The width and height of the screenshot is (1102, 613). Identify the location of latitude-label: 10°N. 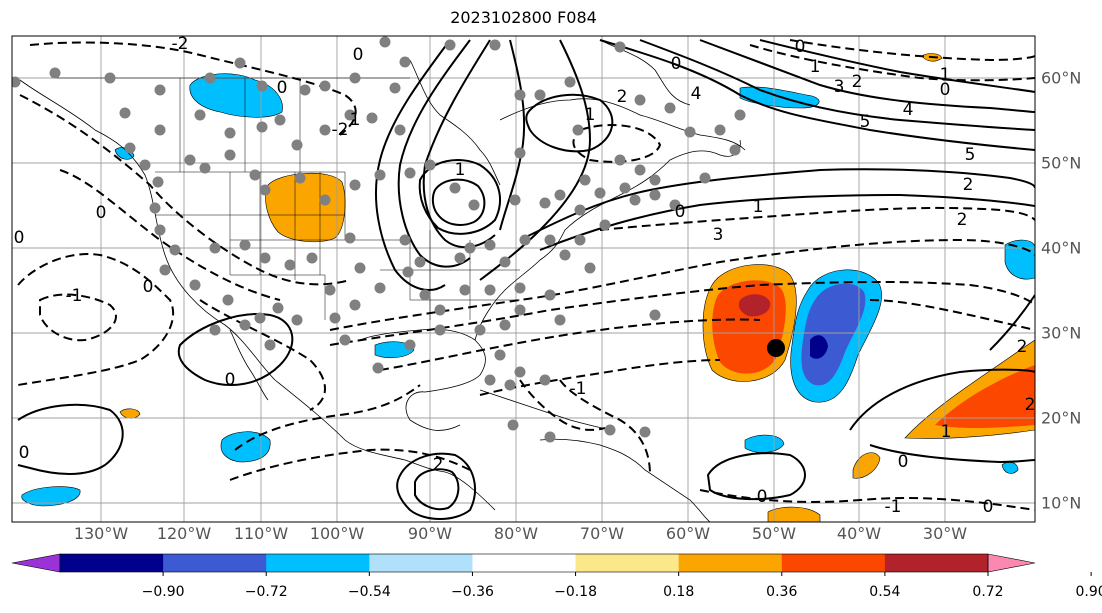
(1061, 503).